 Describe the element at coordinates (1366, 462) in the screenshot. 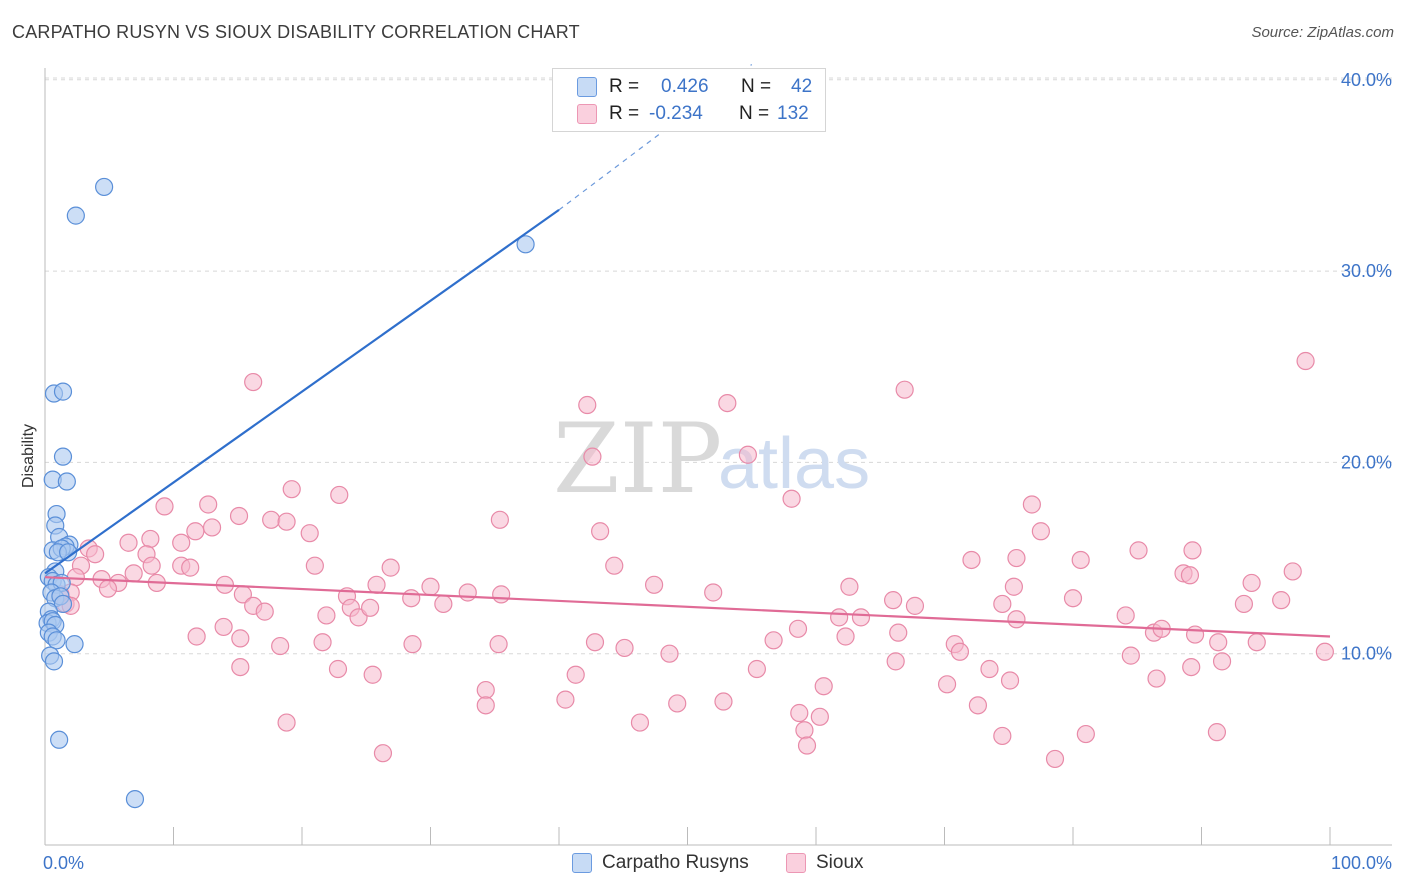

I see `y-tick-label: 20.0%` at that location.